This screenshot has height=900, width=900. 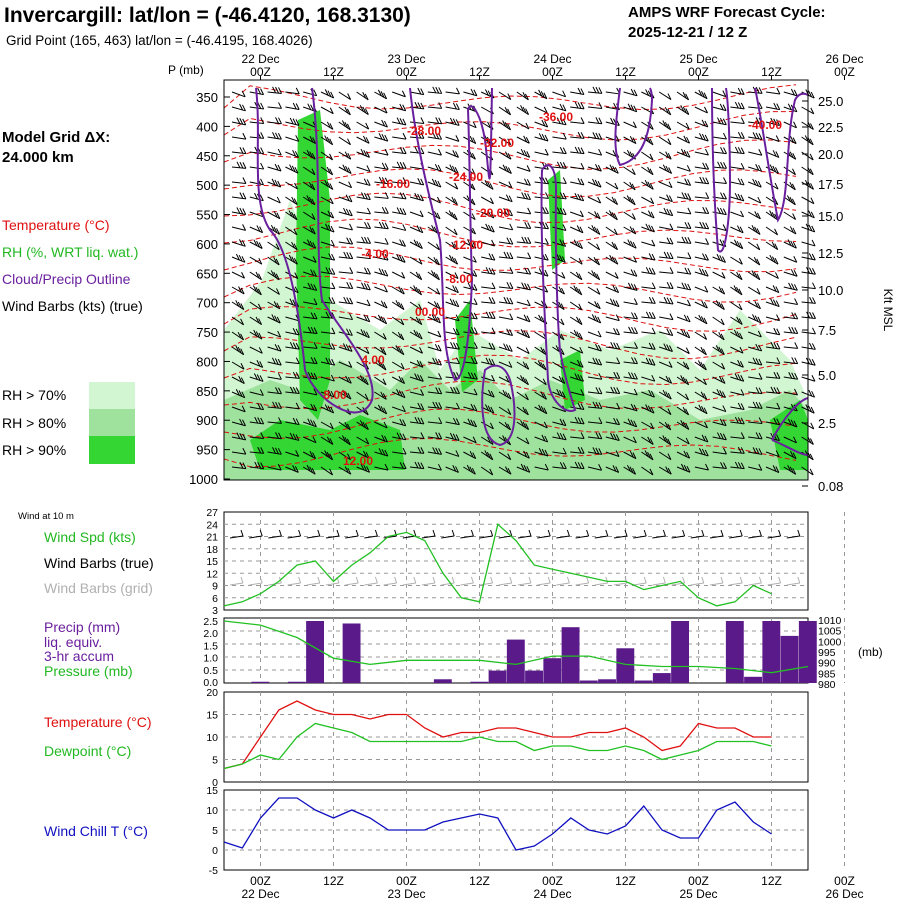 I want to click on surface-barb-grid, so click(x=563, y=584).